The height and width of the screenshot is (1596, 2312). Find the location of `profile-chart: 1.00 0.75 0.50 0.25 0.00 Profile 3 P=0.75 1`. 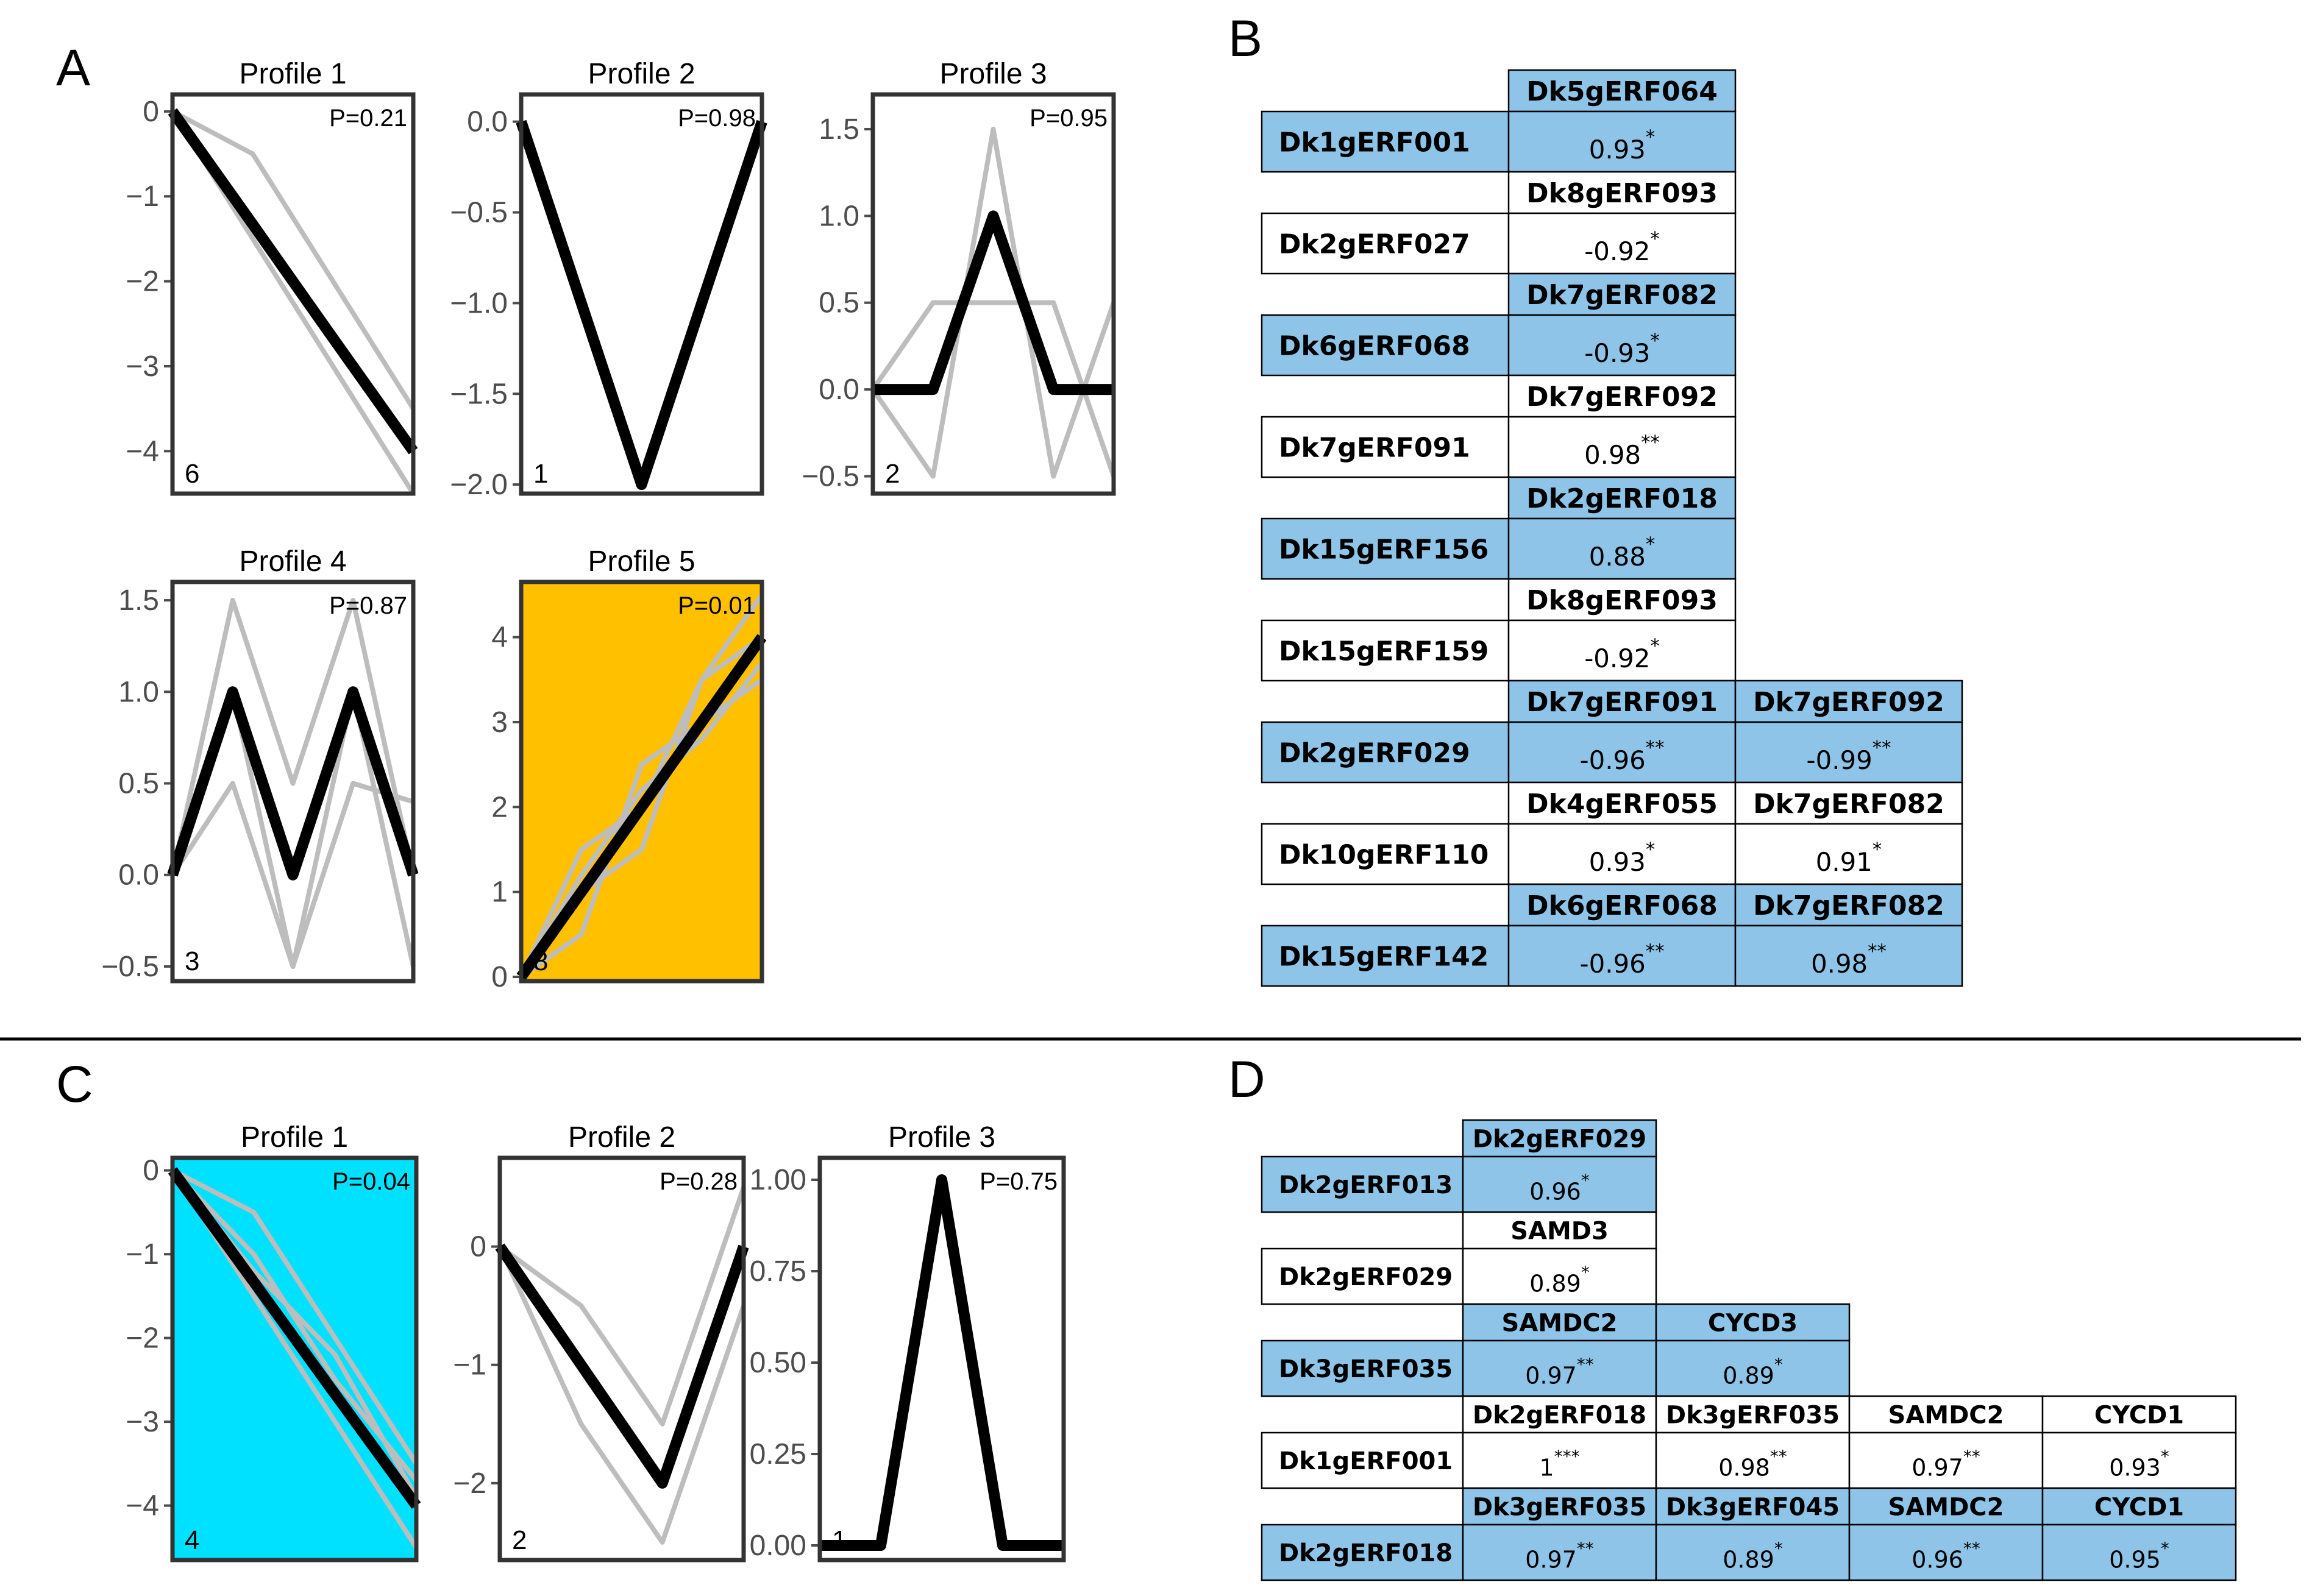

profile-chart: 1.00 0.75 0.50 0.25 0.00 Profile 3 P=0.75 1 is located at coordinates (908, 1342).